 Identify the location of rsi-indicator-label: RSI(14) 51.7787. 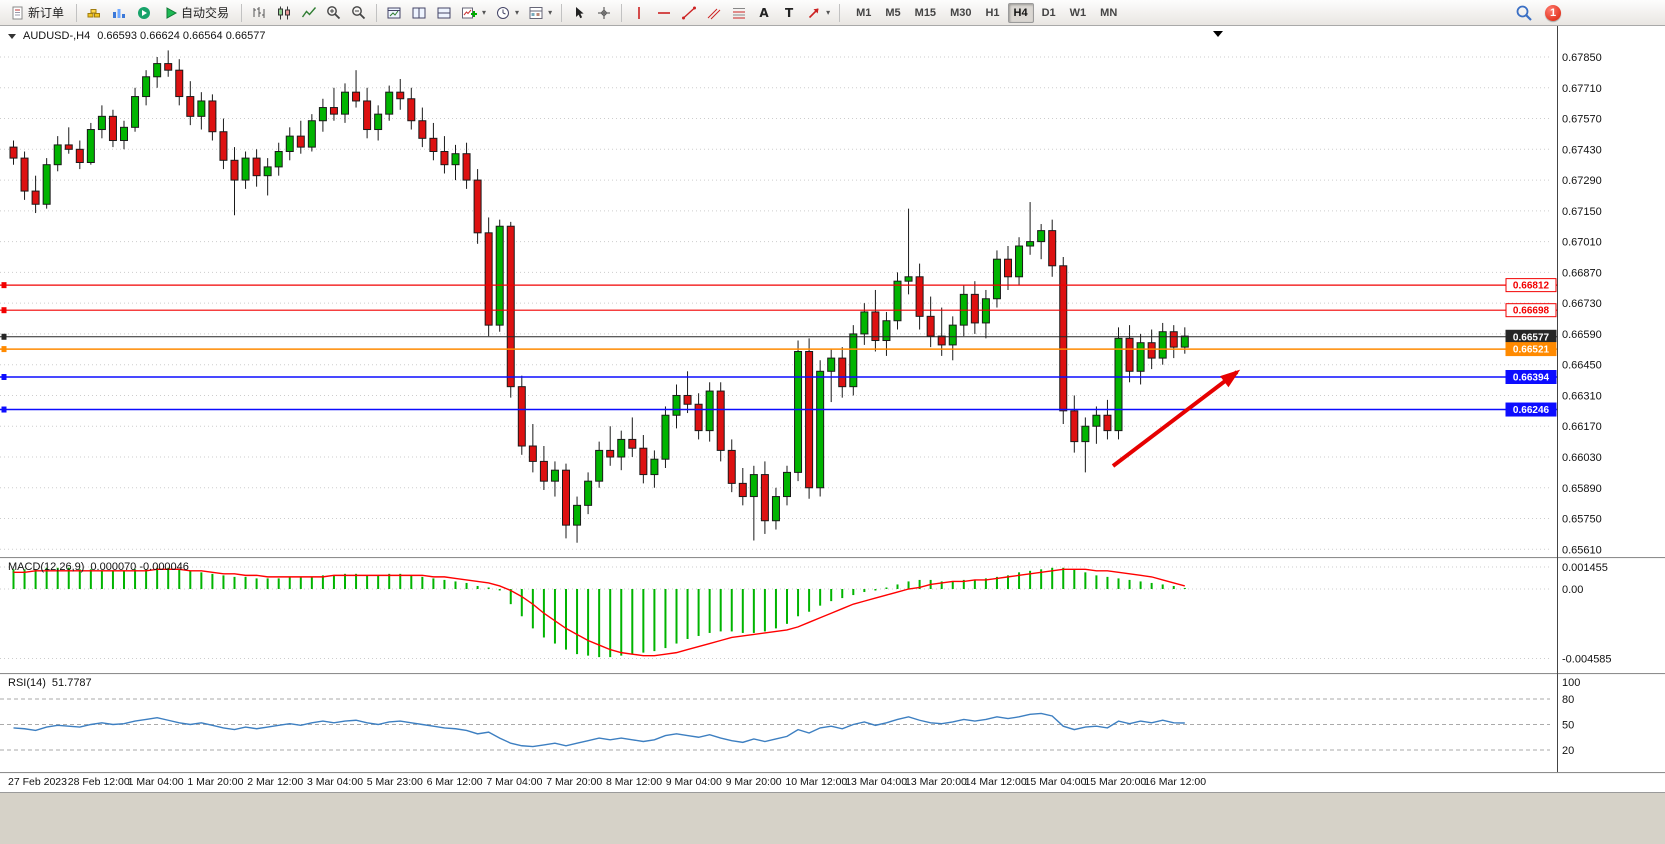
(50, 683).